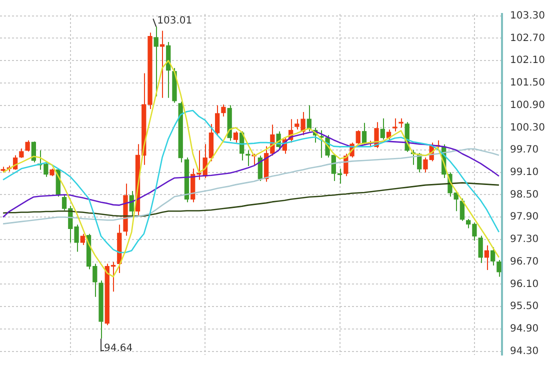 This screenshot has height=369, width=553. What do you see at coordinates (528, 105) in the screenshot?
I see `y-tick-label: 100.90` at bounding box center [528, 105].